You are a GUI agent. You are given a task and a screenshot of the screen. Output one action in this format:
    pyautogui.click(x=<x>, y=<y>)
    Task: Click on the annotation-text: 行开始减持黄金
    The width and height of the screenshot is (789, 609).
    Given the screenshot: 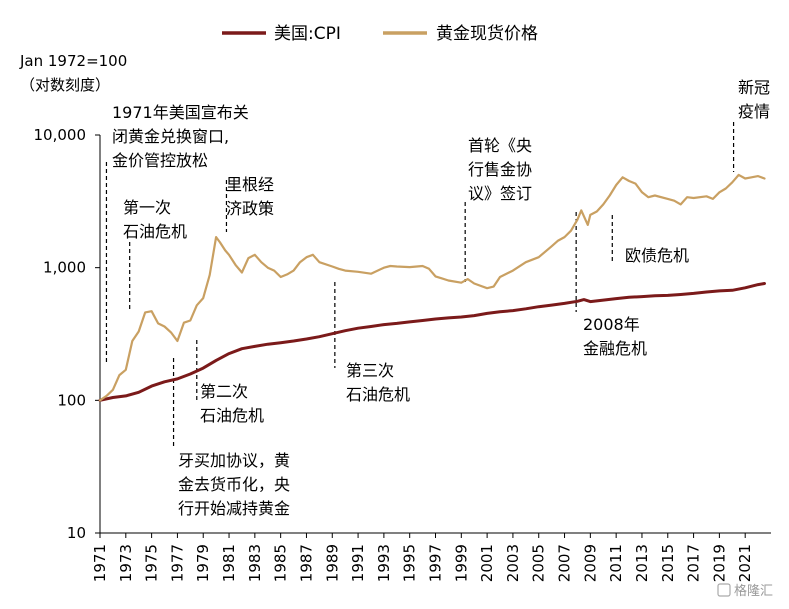 What is the action you would take?
    pyautogui.click(x=234, y=508)
    